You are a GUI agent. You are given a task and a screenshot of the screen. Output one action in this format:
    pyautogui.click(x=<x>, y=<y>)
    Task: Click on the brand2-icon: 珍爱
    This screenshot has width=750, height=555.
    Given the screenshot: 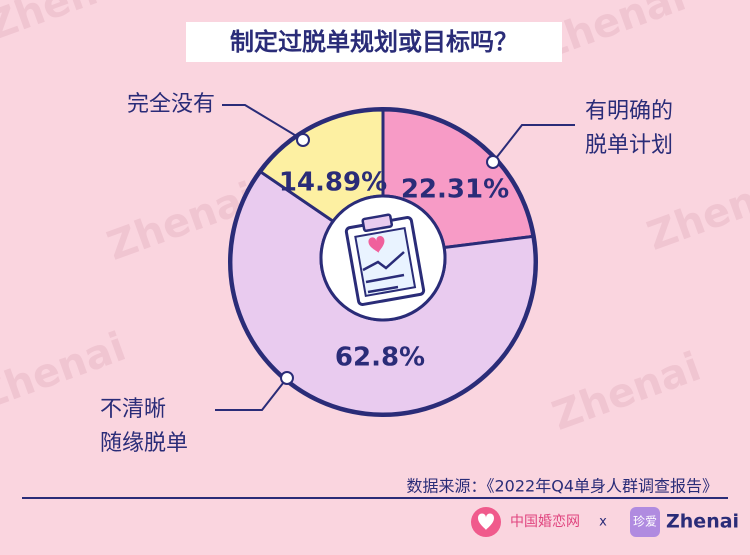 What is the action you would take?
    pyautogui.click(x=645, y=522)
    